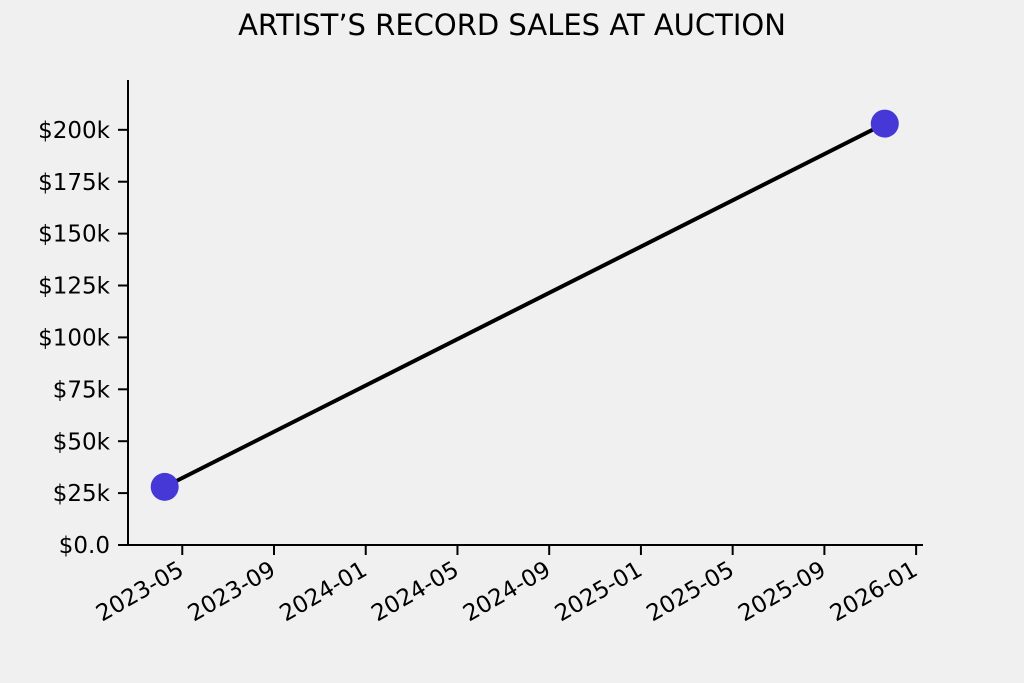  What do you see at coordinates (140, 592) in the screenshot?
I see `x-tick-label: 2023-05` at bounding box center [140, 592].